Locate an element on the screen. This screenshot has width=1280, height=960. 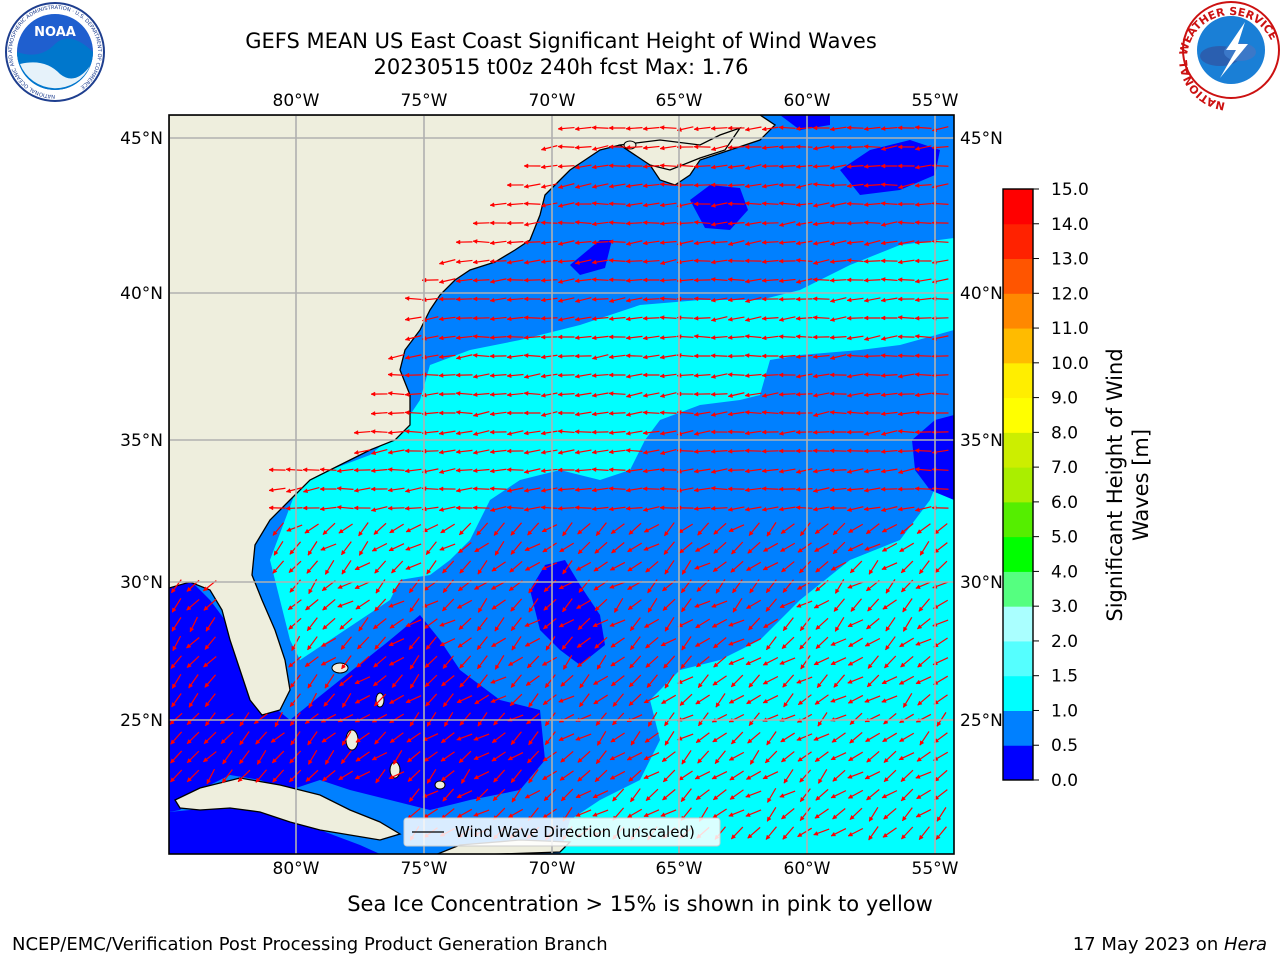
chart-subtitle: 20230515 t00z 240h fcst Max: 1.76 is located at coordinates (561, 67).